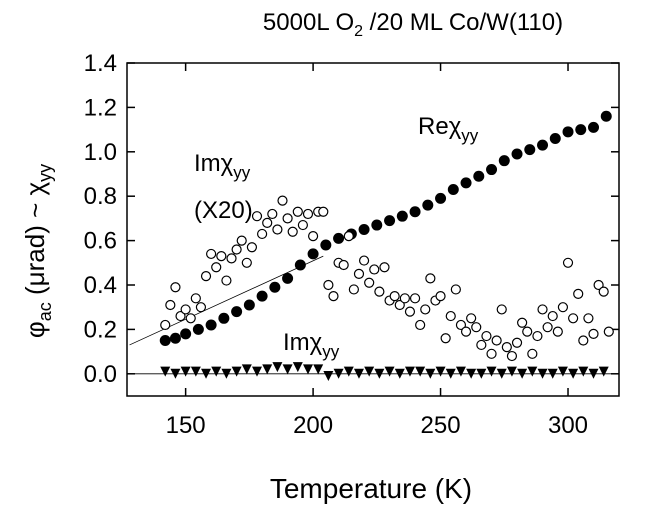  I want to click on x-tick-label: 150, so click(186, 425).